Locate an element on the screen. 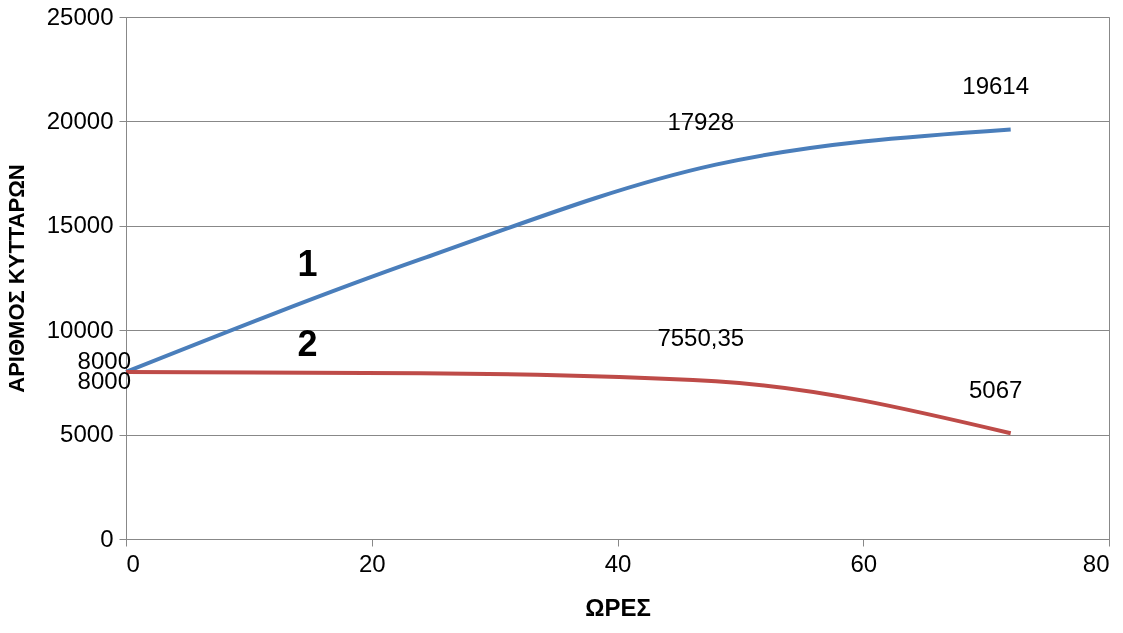  series-label: 2 is located at coordinates (307, 343).